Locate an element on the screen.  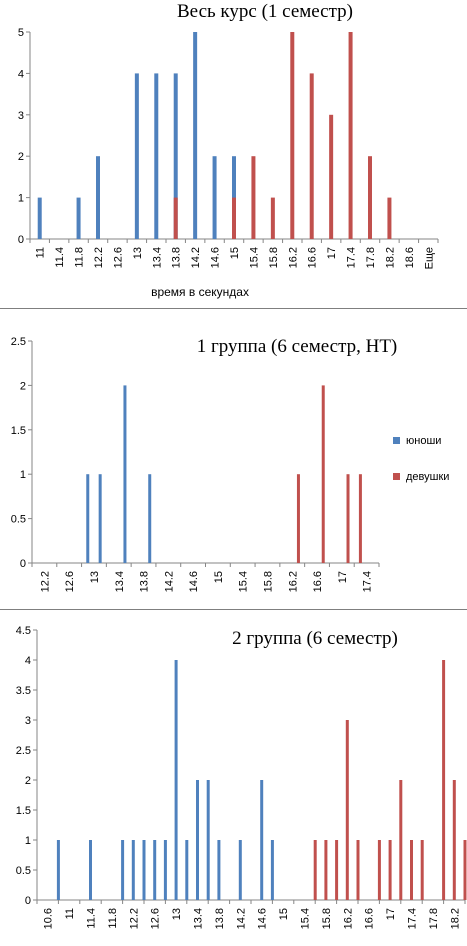
x-tick-label: 10.6 is located at coordinates (49, 918).